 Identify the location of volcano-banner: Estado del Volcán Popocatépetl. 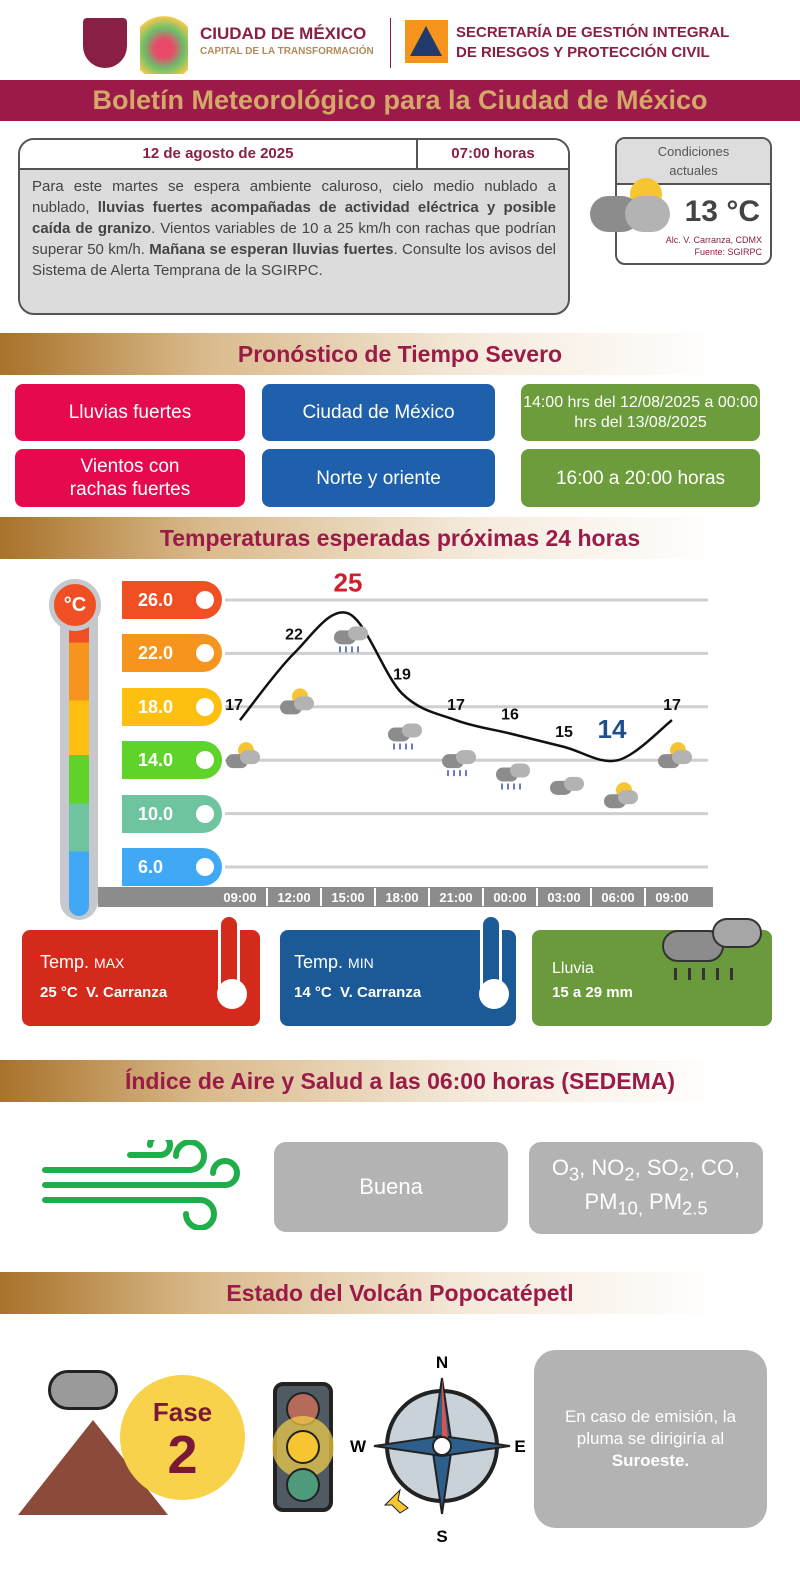
(400, 1293).